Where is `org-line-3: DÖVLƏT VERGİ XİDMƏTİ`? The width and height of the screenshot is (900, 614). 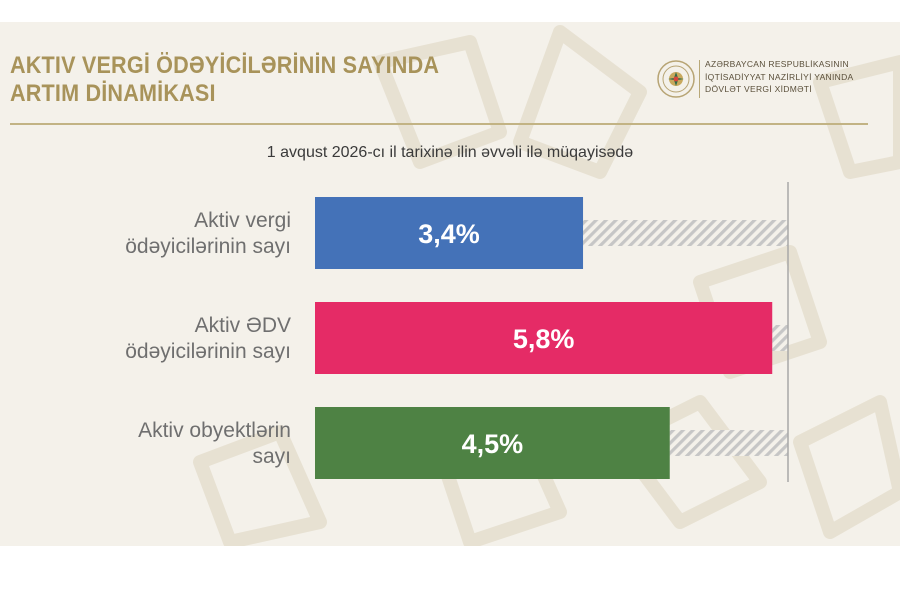
org-line-3: DÖVLƏT VERGİ XİDMƏTİ is located at coordinates (758, 89).